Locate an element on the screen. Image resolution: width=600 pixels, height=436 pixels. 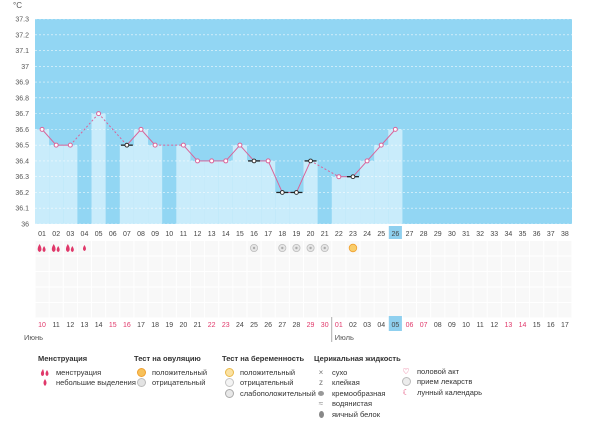
calendar-date-label: 05 is located at coordinates (395, 325).